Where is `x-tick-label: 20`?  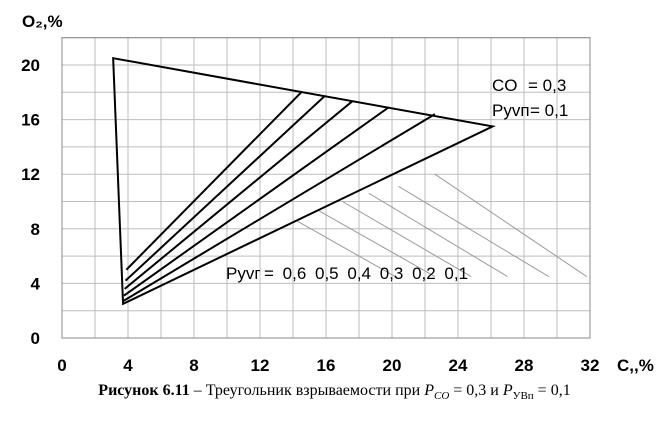 x-tick-label: 20 is located at coordinates (392, 365).